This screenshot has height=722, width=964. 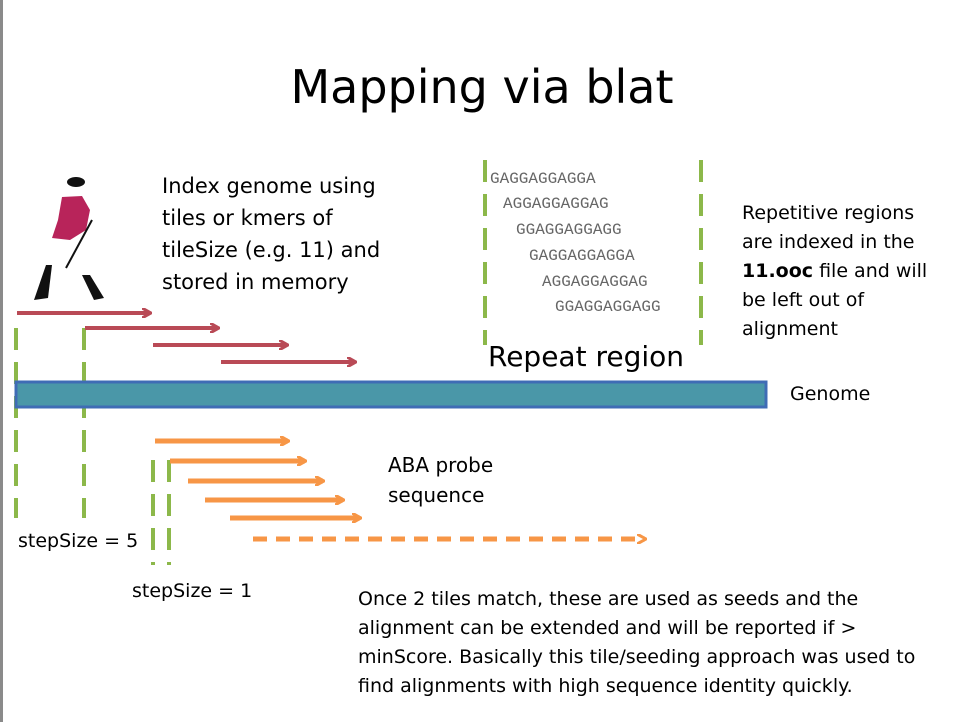 I want to click on repetitive-text-start: Repetitive regions are indexed in the, so click(x=828, y=227).